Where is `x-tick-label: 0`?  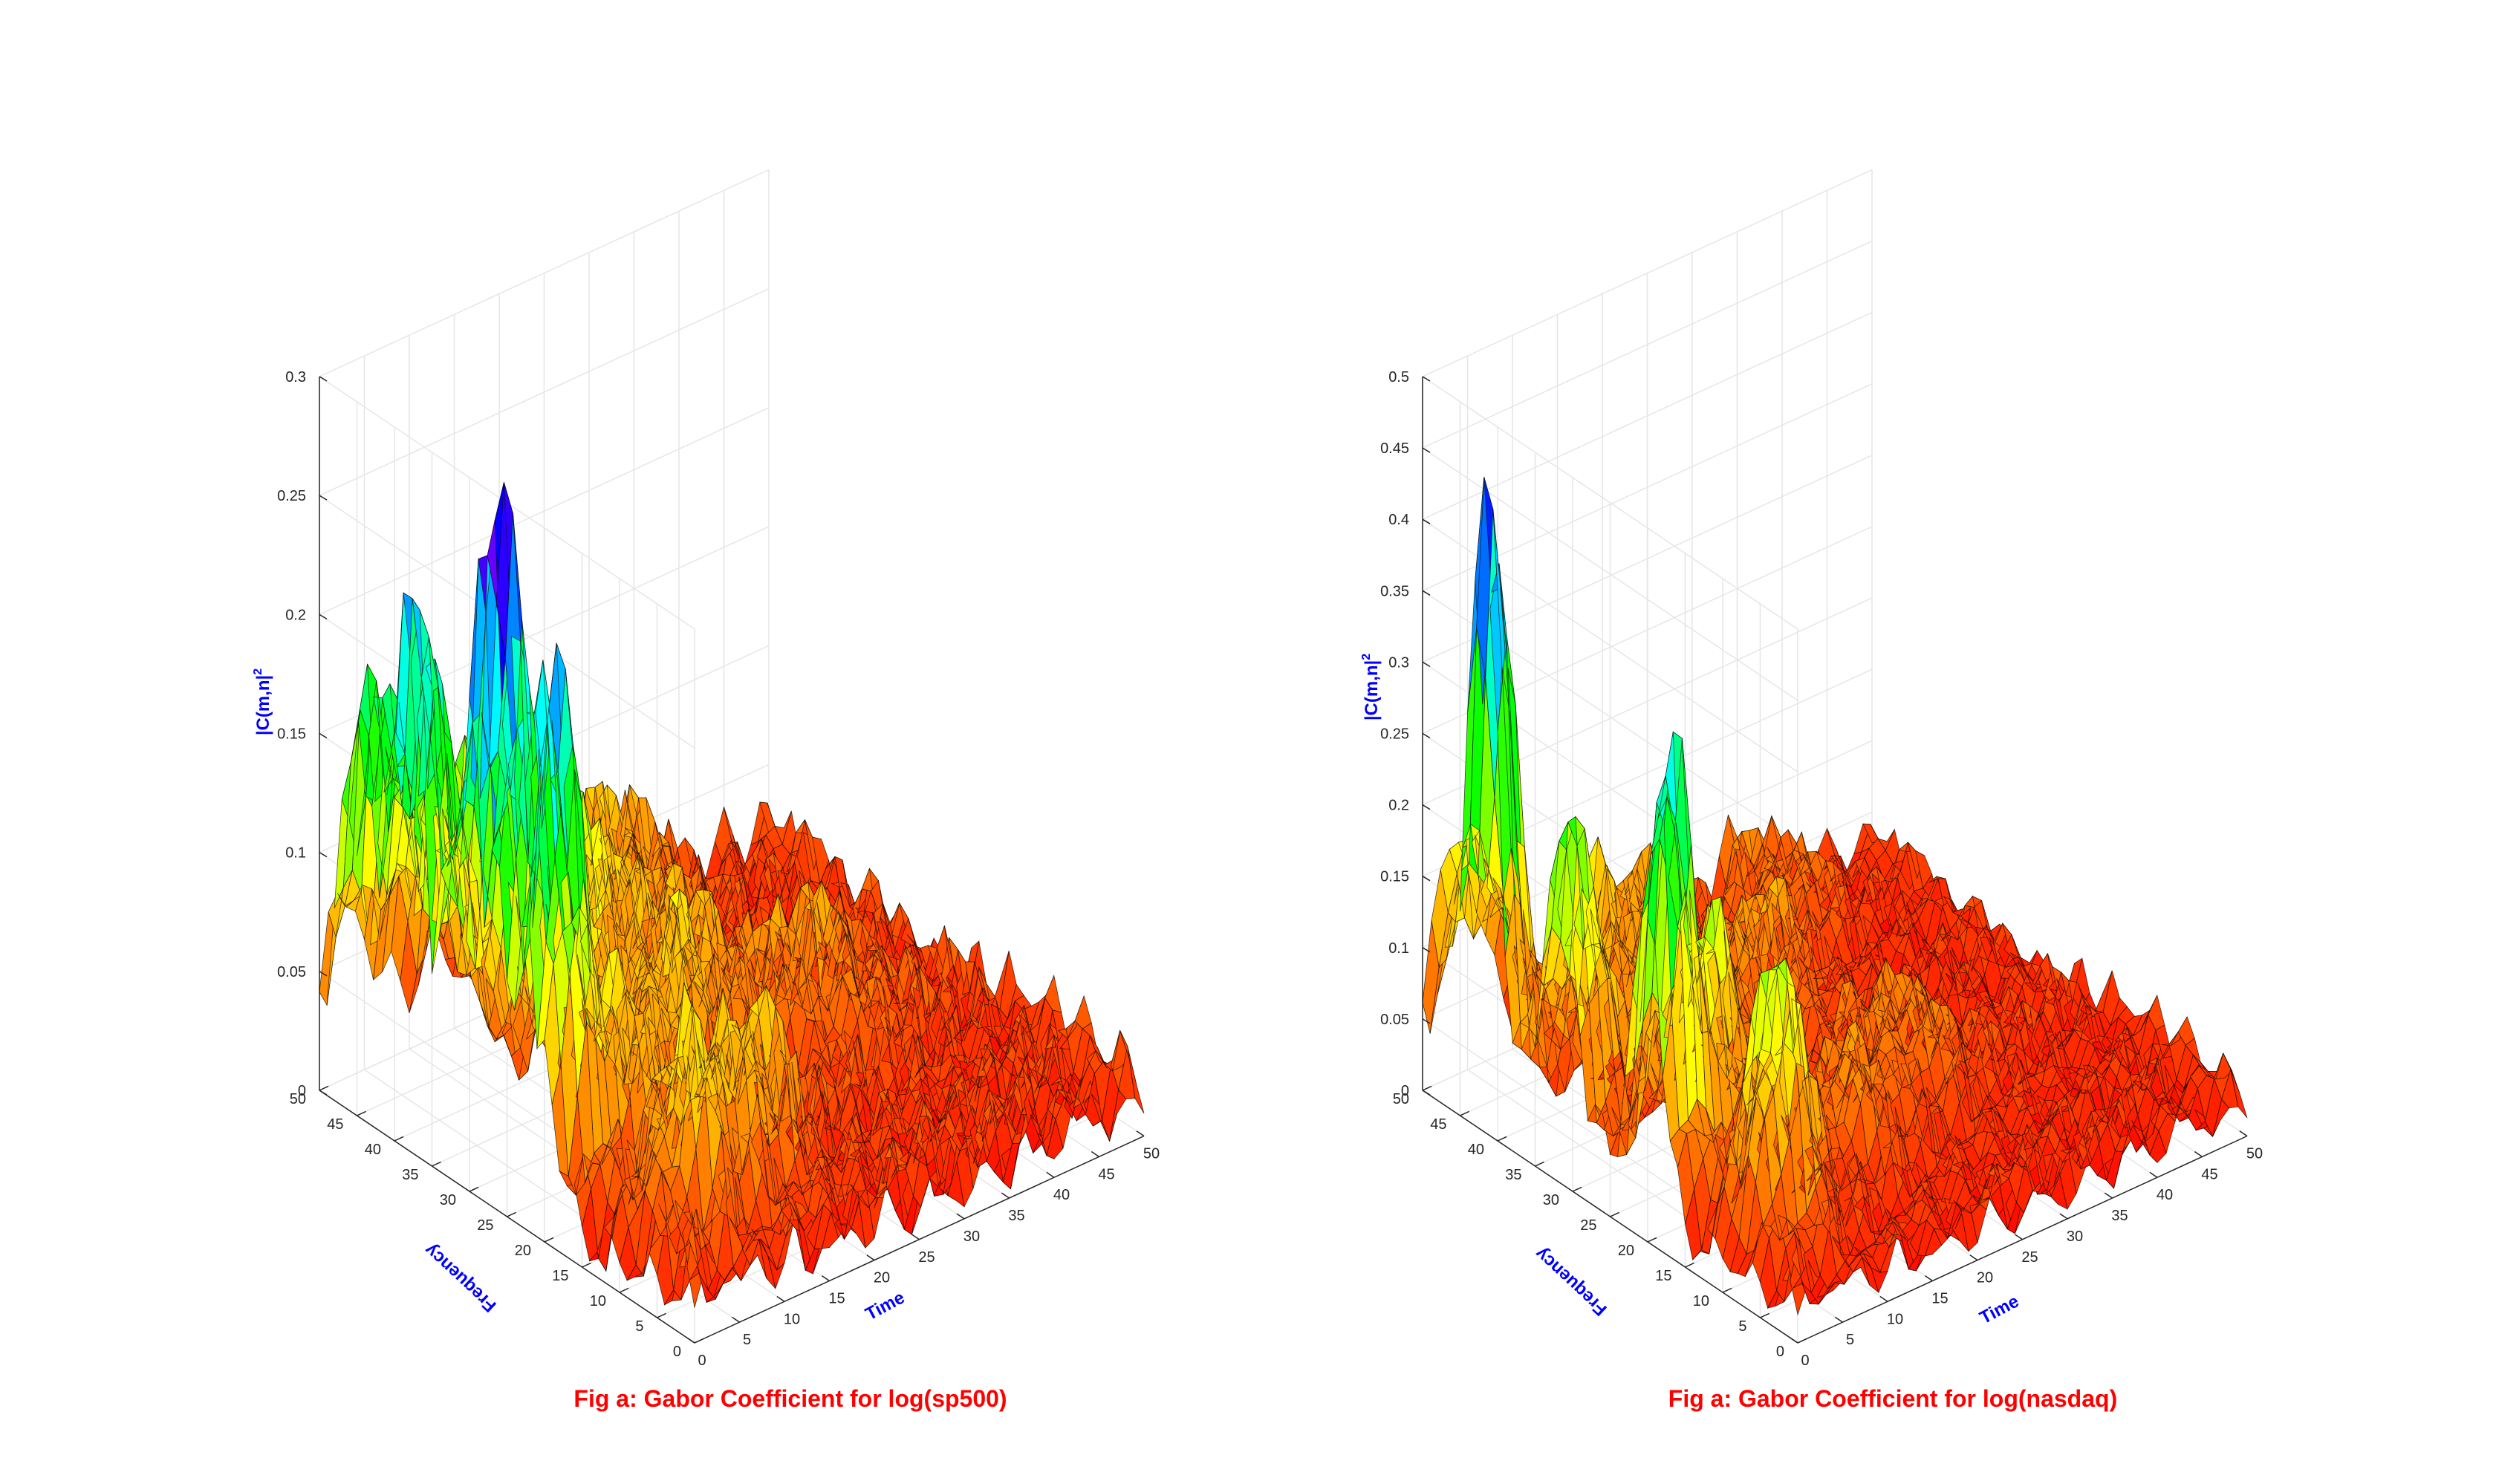
x-tick-label: 0 is located at coordinates (702, 1361).